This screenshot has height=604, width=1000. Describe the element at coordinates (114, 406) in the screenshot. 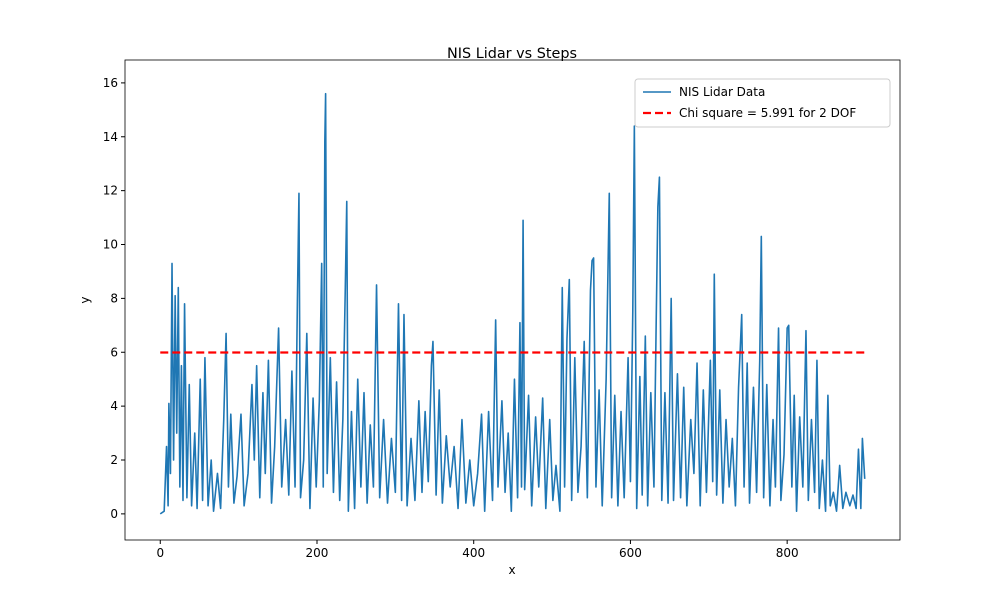

I see `y-tick-label: 4` at that location.